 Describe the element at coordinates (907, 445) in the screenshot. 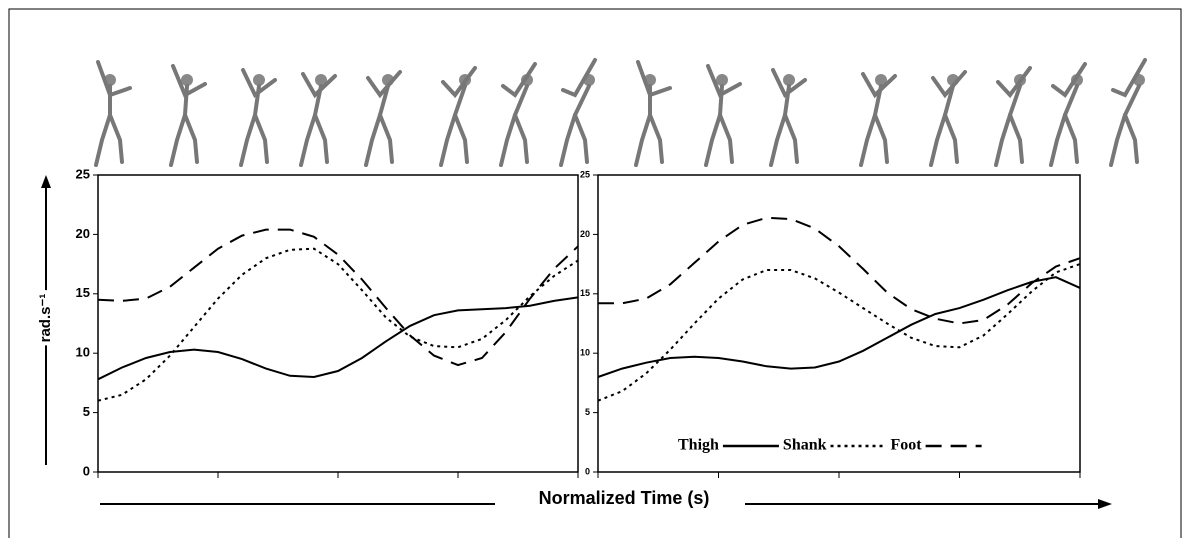

I see `legend-label: Foot` at that location.